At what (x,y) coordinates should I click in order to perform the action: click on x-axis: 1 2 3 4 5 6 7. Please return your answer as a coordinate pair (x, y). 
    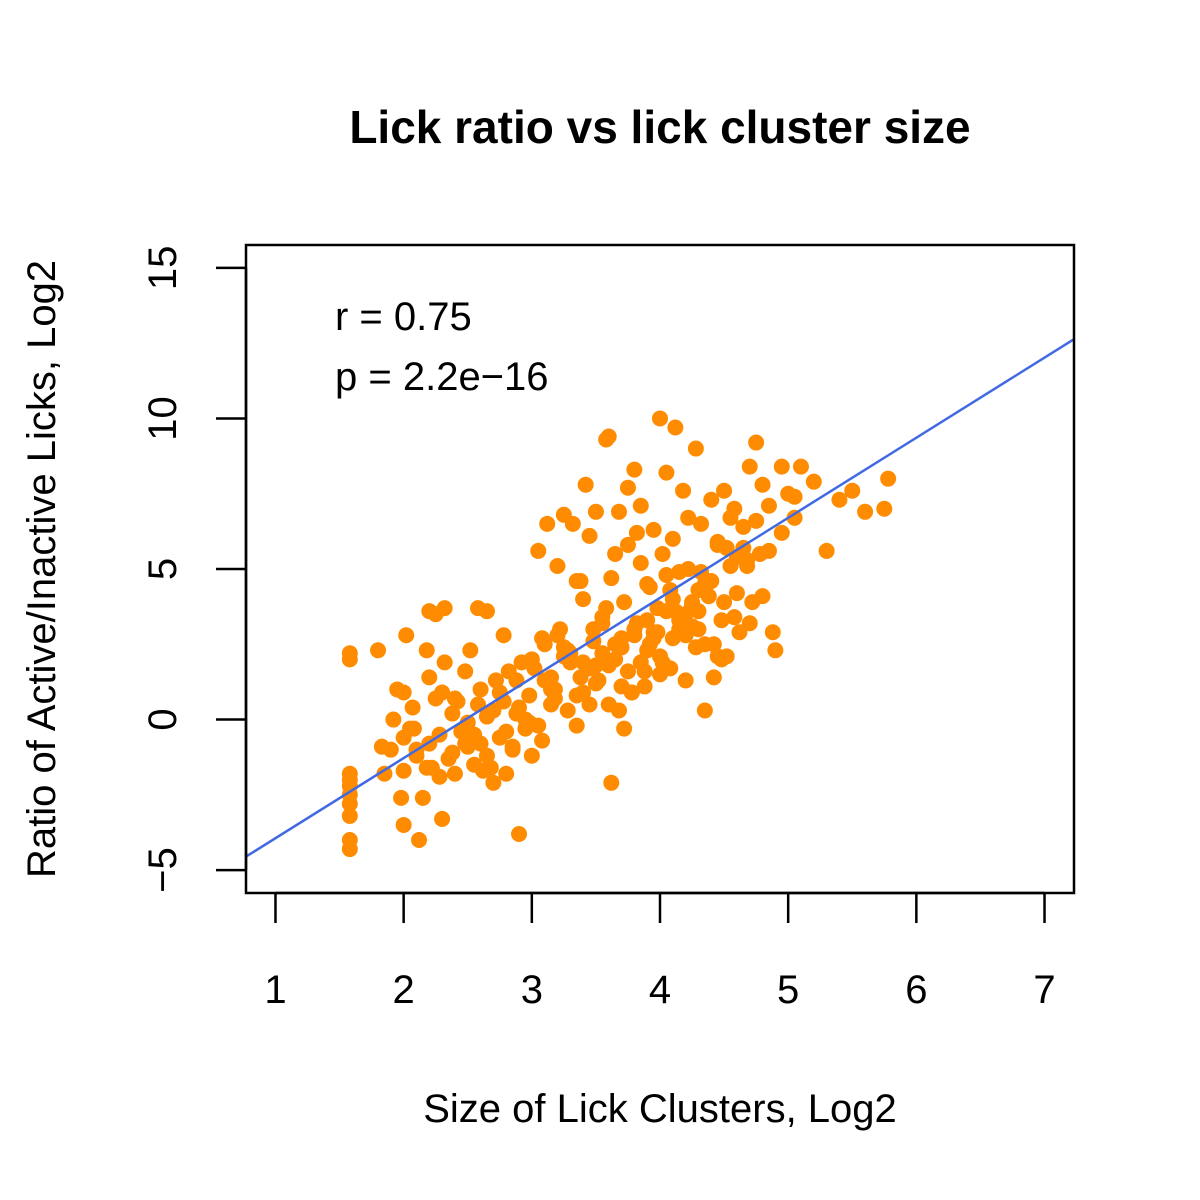
    Looking at the image, I should click on (660, 951).